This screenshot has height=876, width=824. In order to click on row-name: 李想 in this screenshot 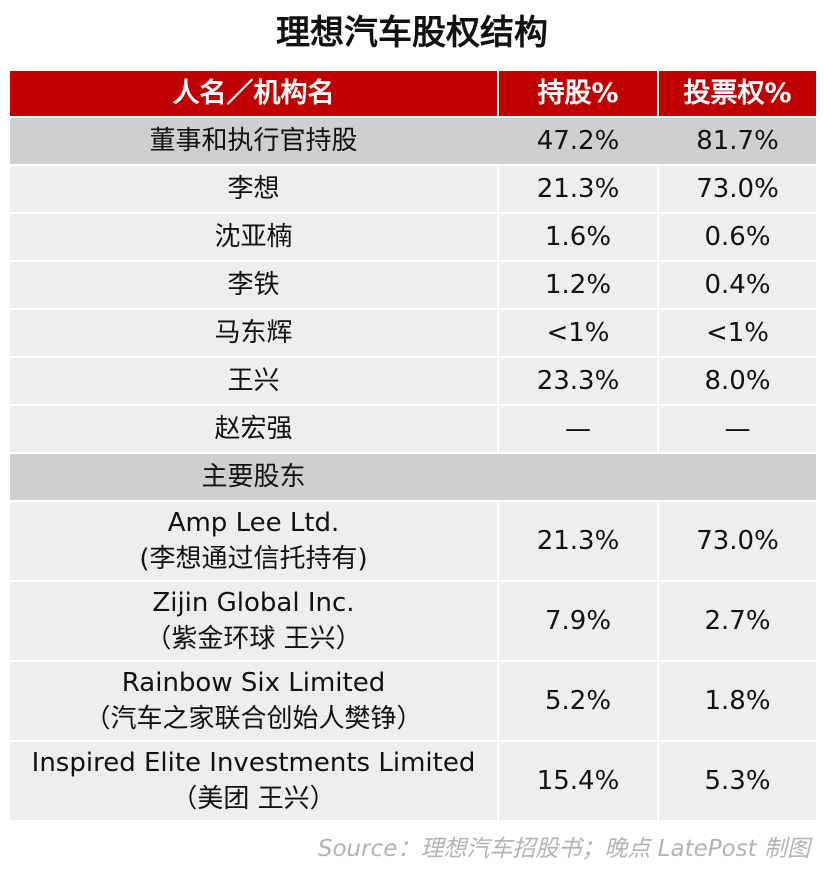, I will do `click(253, 189)`.